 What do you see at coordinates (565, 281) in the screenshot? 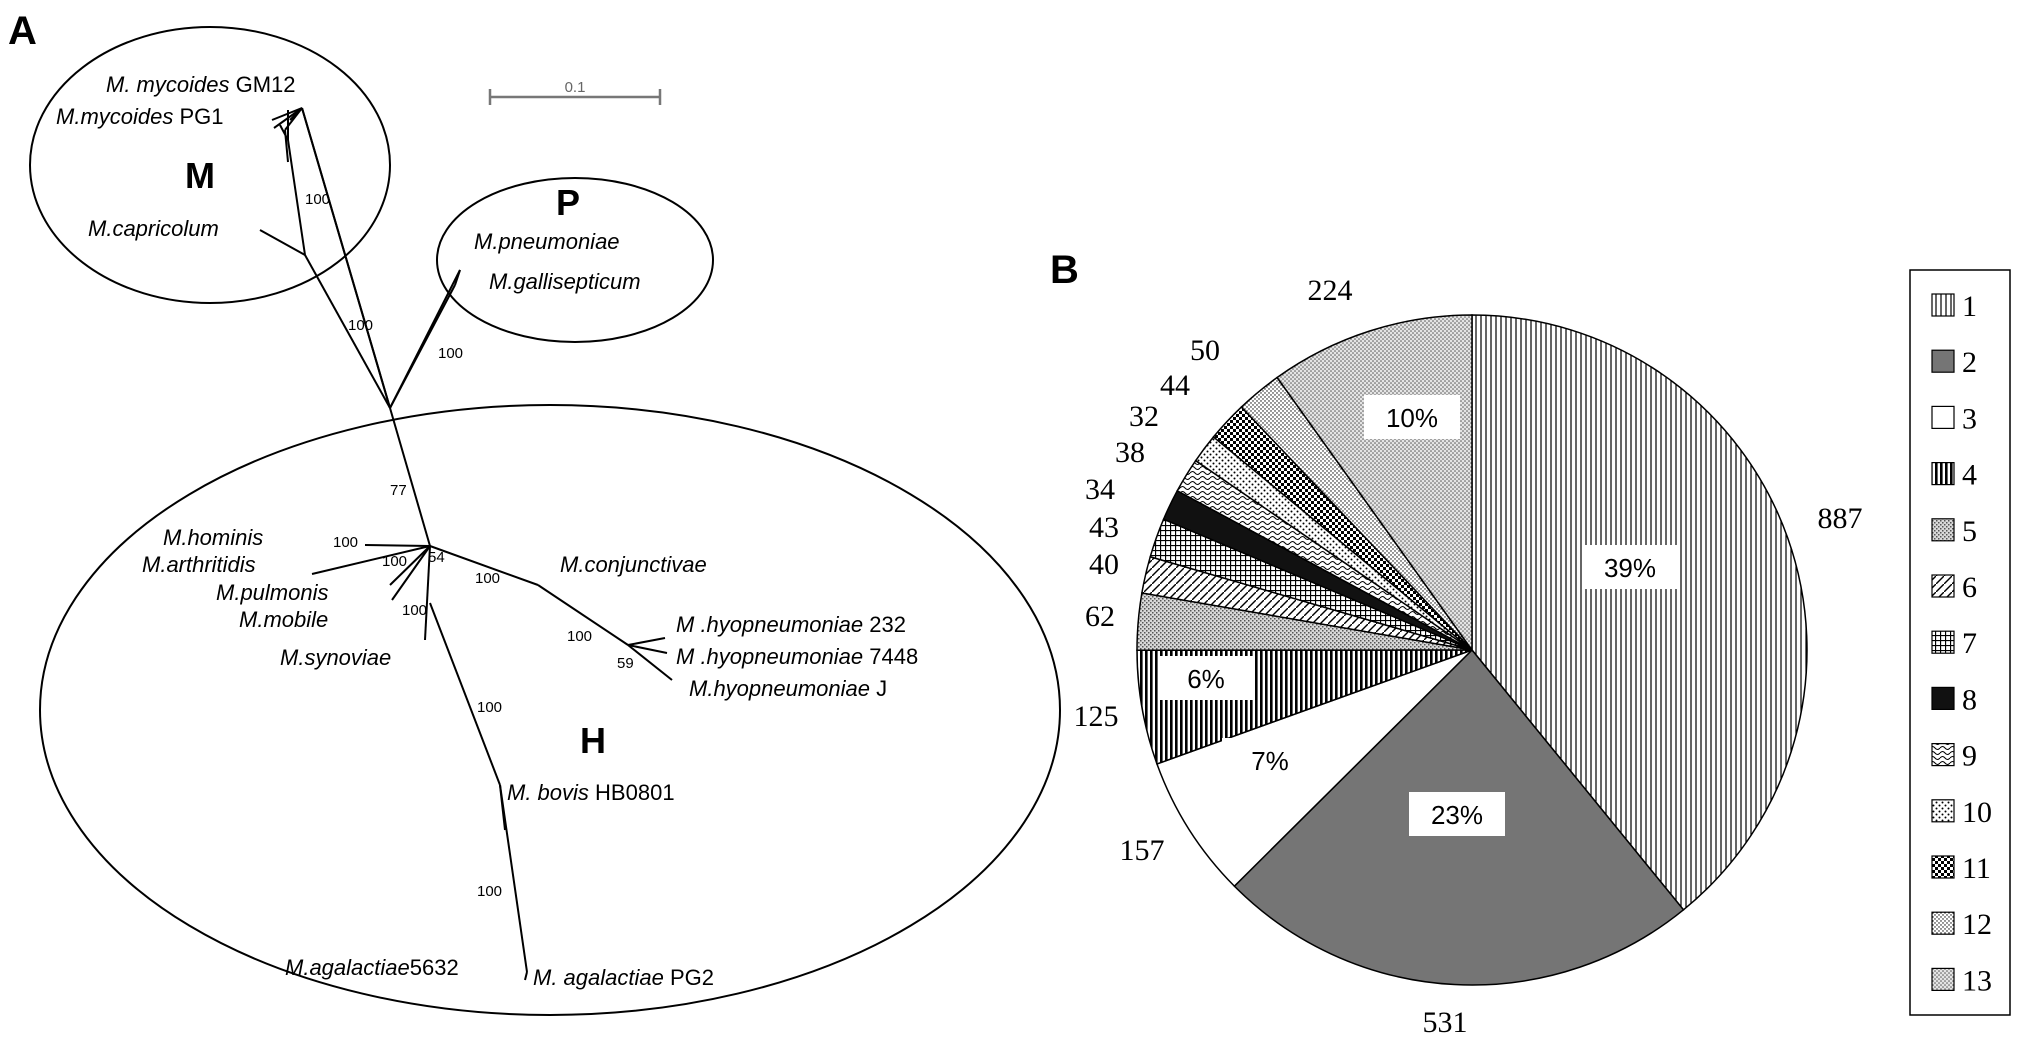
I see `taxon-label: M.gallisepticum` at bounding box center [565, 281].